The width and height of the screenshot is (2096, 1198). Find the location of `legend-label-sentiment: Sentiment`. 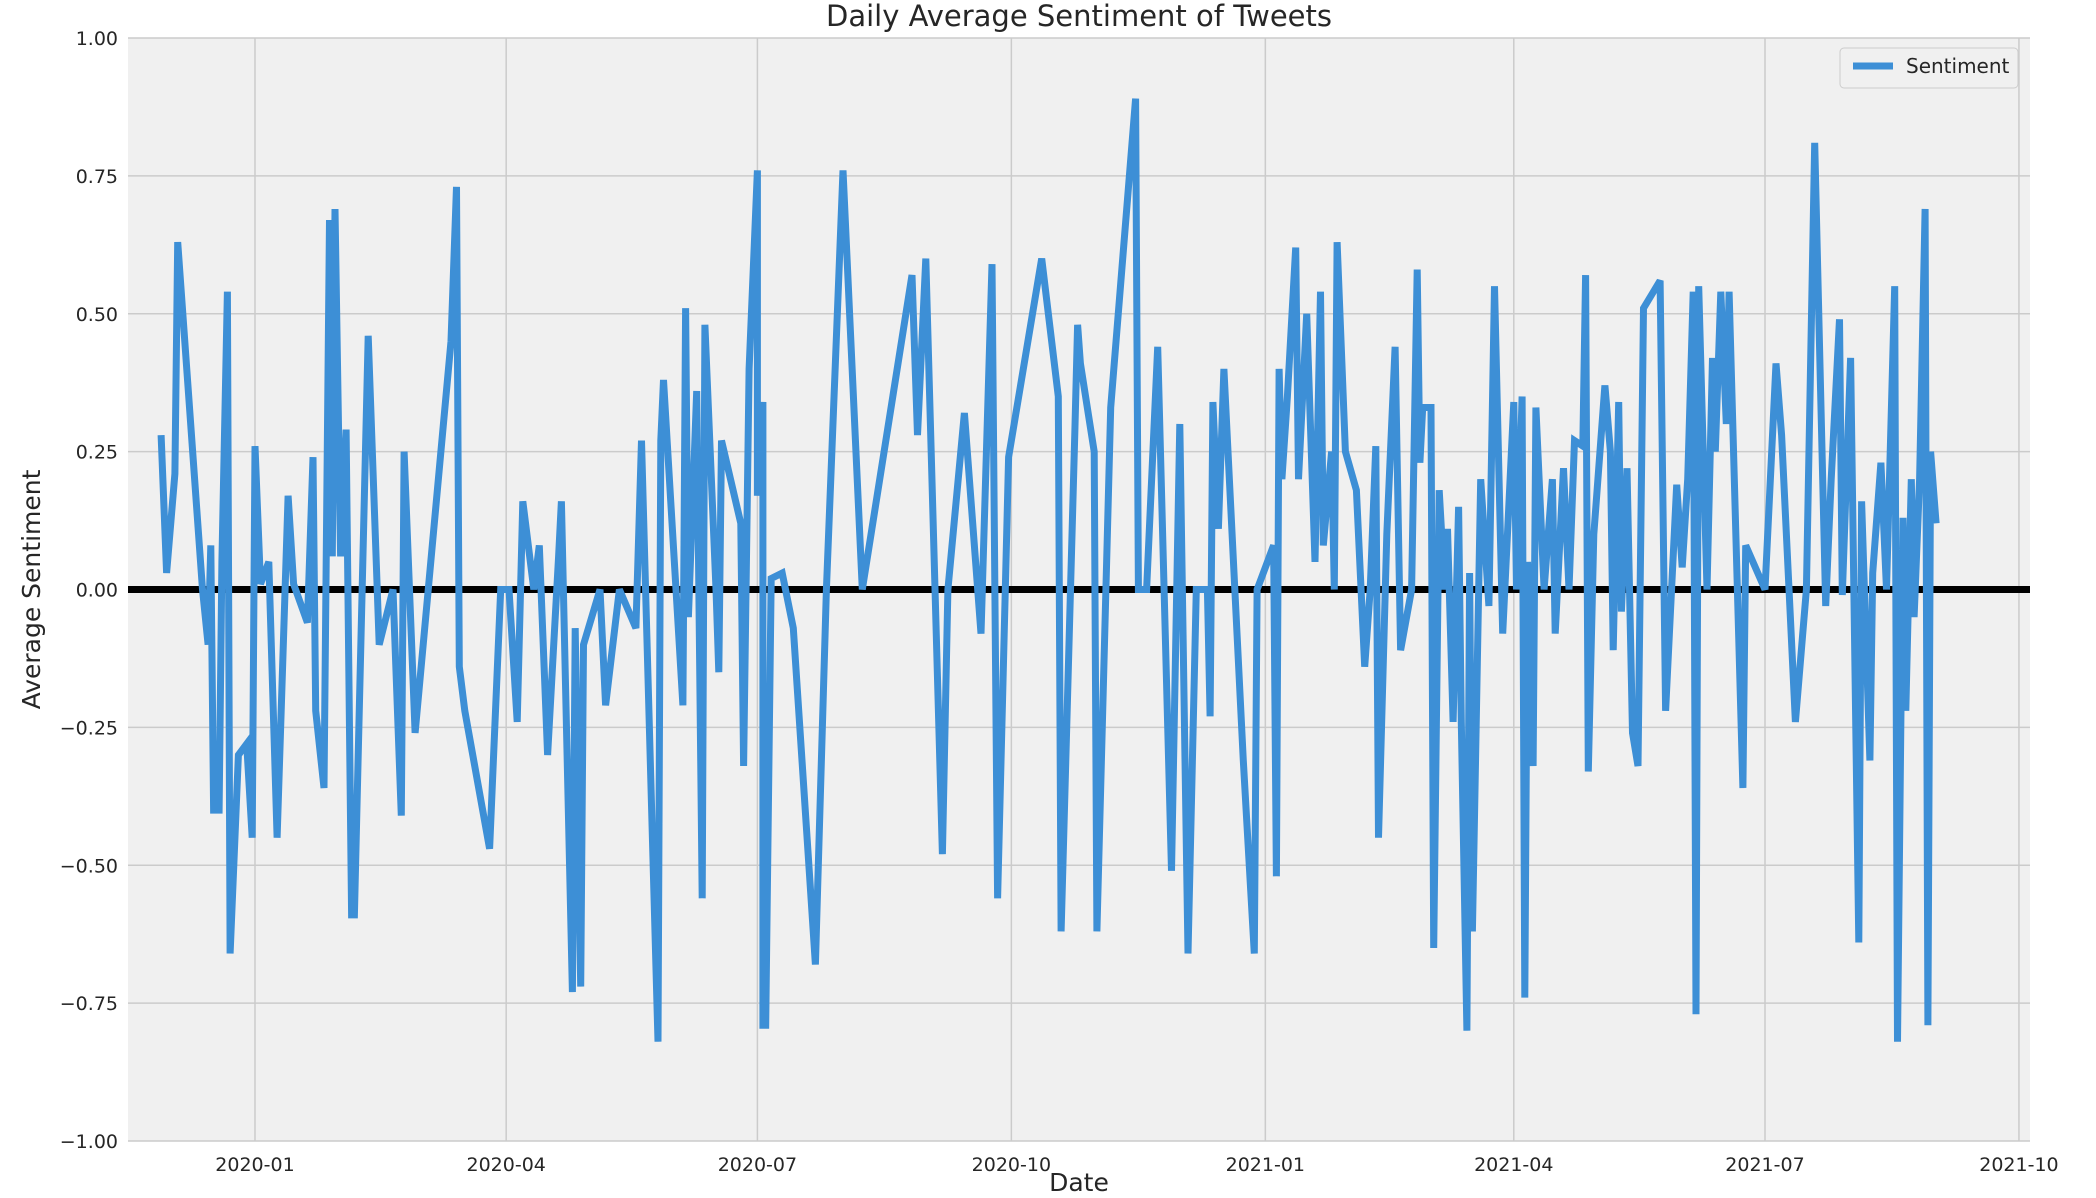

legend-label-sentiment: Sentiment is located at coordinates (1958, 66).